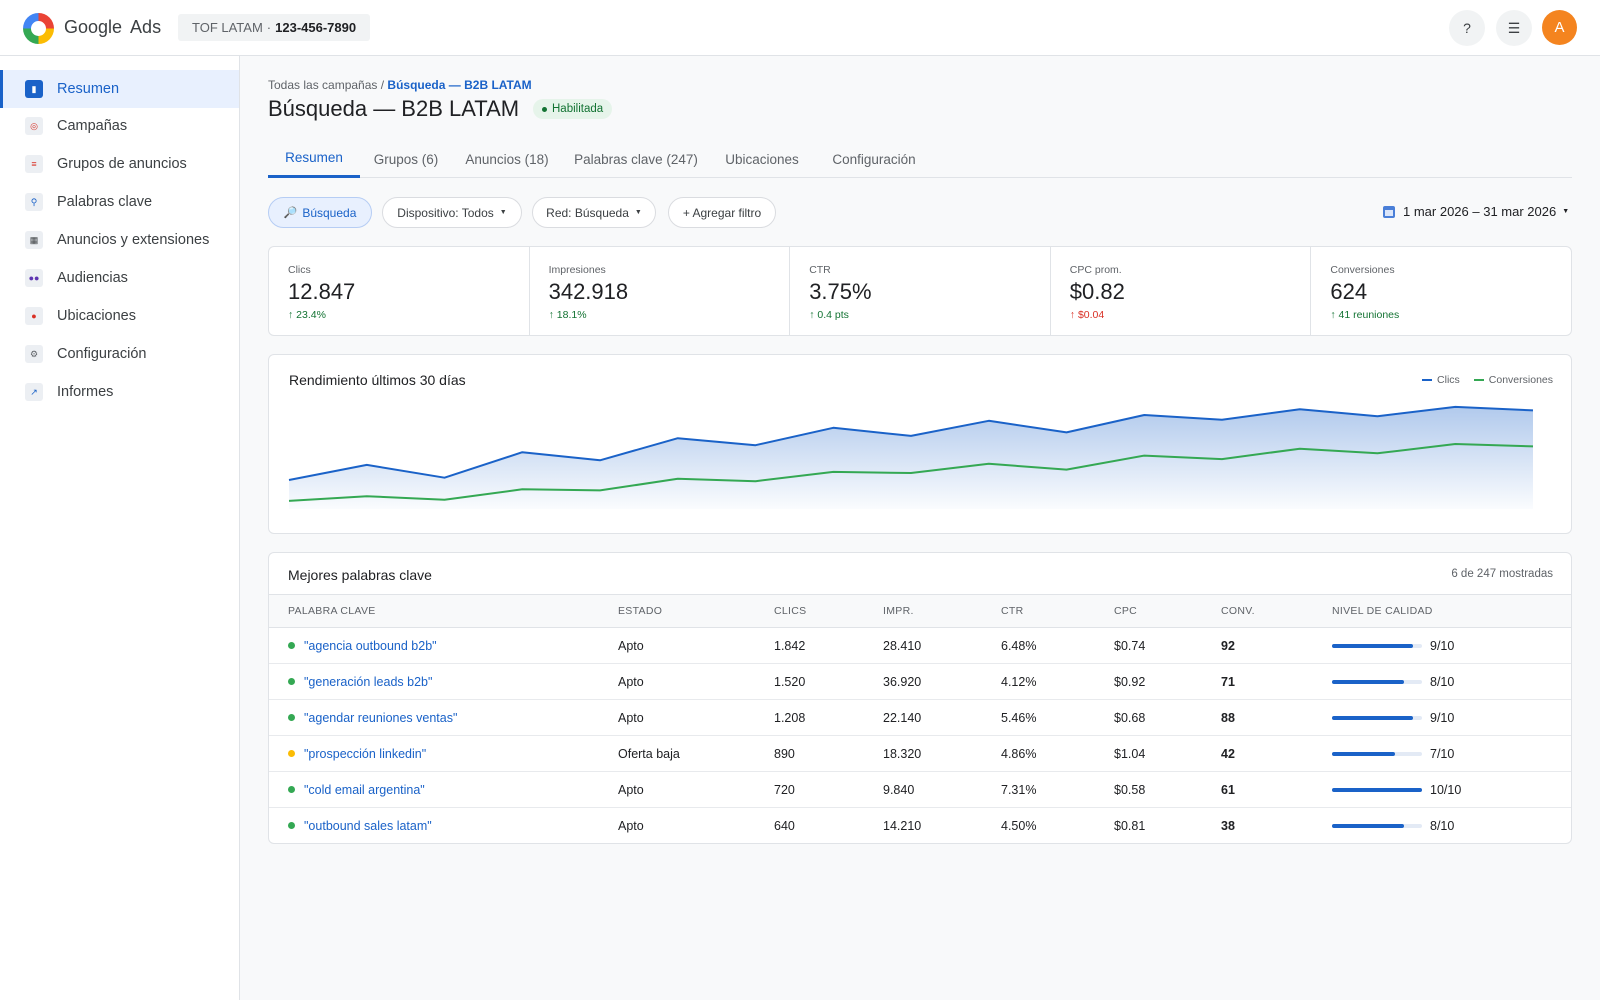 This screenshot has width=1600, height=1000. I want to click on sidebar-item-label: Ubicaciones, so click(96, 316).